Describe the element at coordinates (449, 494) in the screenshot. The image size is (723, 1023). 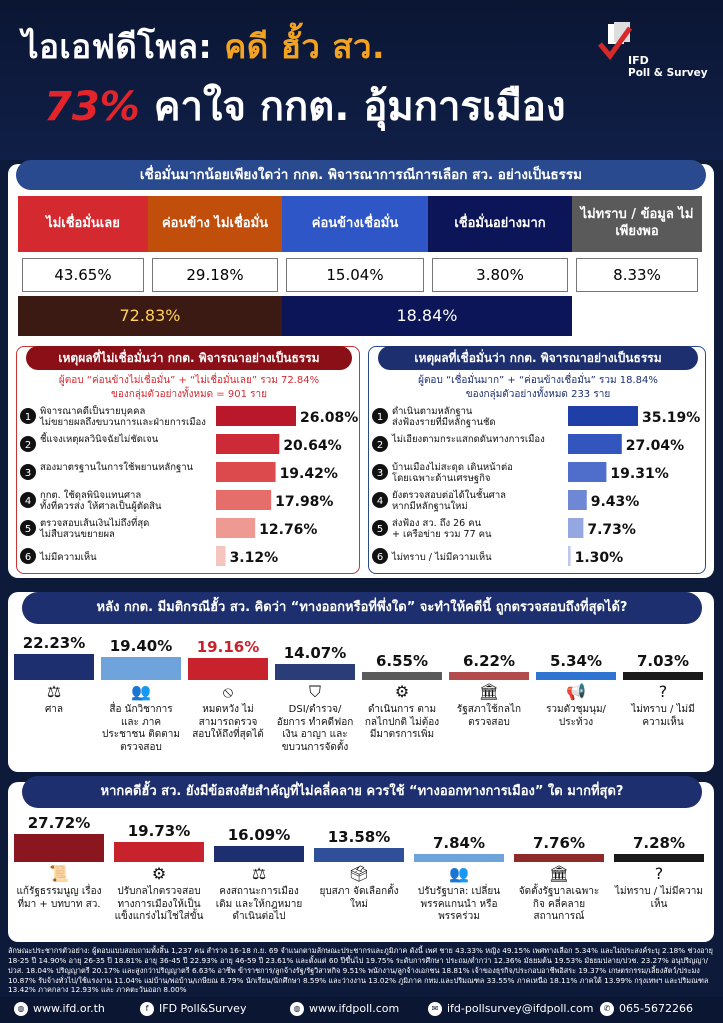
I see `reason-label: ยังตรวจสอบต่อได้ในชั้นศาล` at that location.